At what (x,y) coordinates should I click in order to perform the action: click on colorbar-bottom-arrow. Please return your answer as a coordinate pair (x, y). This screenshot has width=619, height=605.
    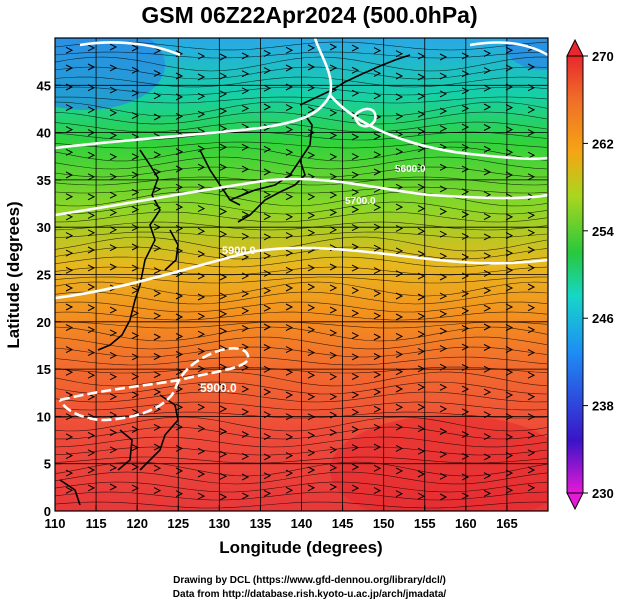
    Looking at the image, I should click on (575, 501).